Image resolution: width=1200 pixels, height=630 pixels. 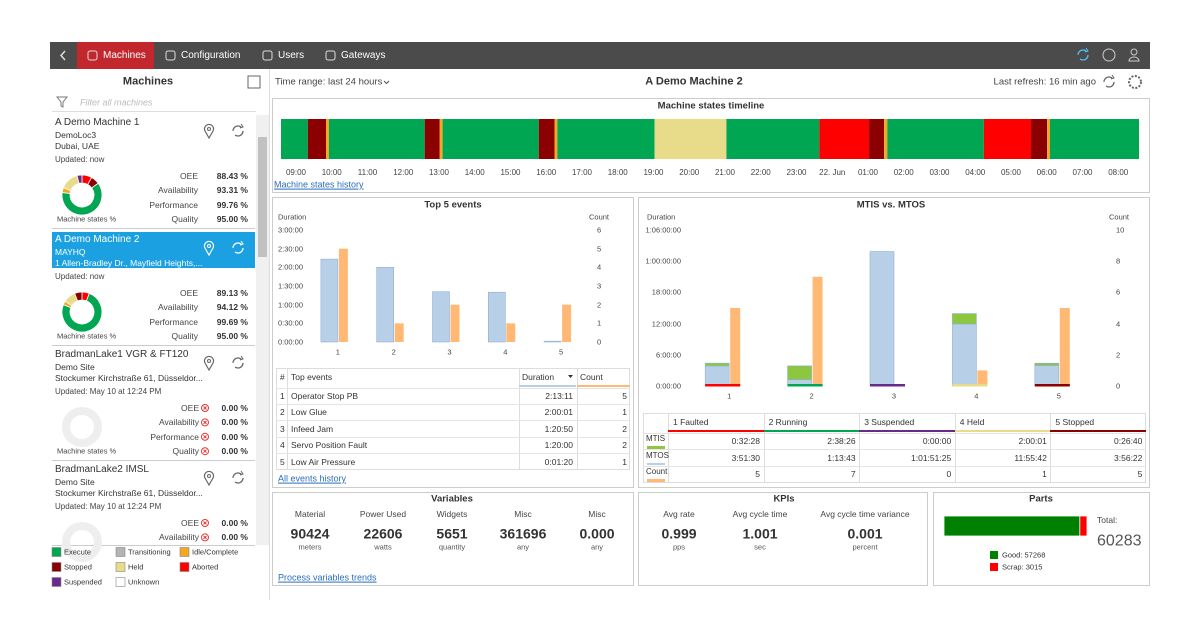 What do you see at coordinates (290, 230) in the screenshot?
I see `y-tick-label: 3:00:00` at bounding box center [290, 230].